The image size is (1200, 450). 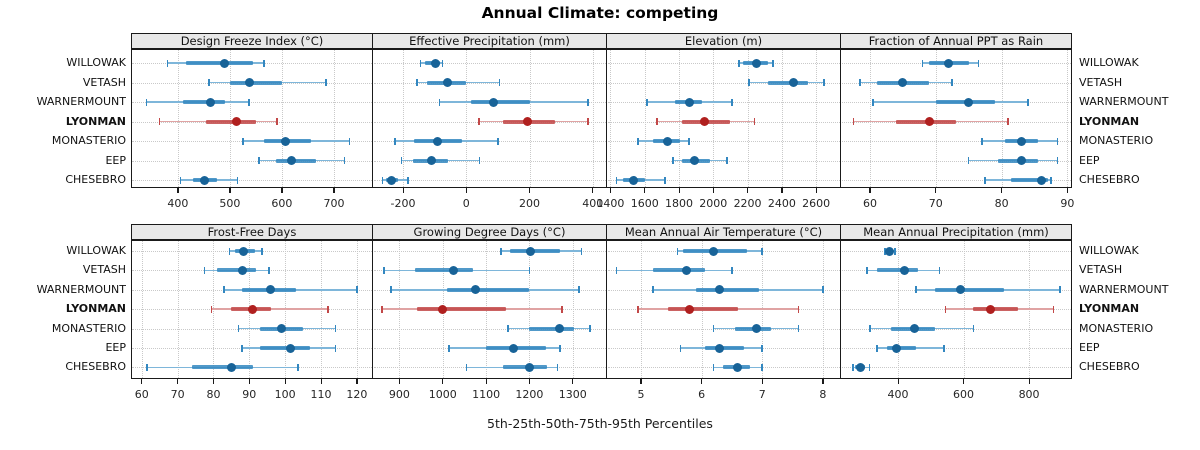 I want to click on site-label-right: EEP, so click(x=1089, y=347).